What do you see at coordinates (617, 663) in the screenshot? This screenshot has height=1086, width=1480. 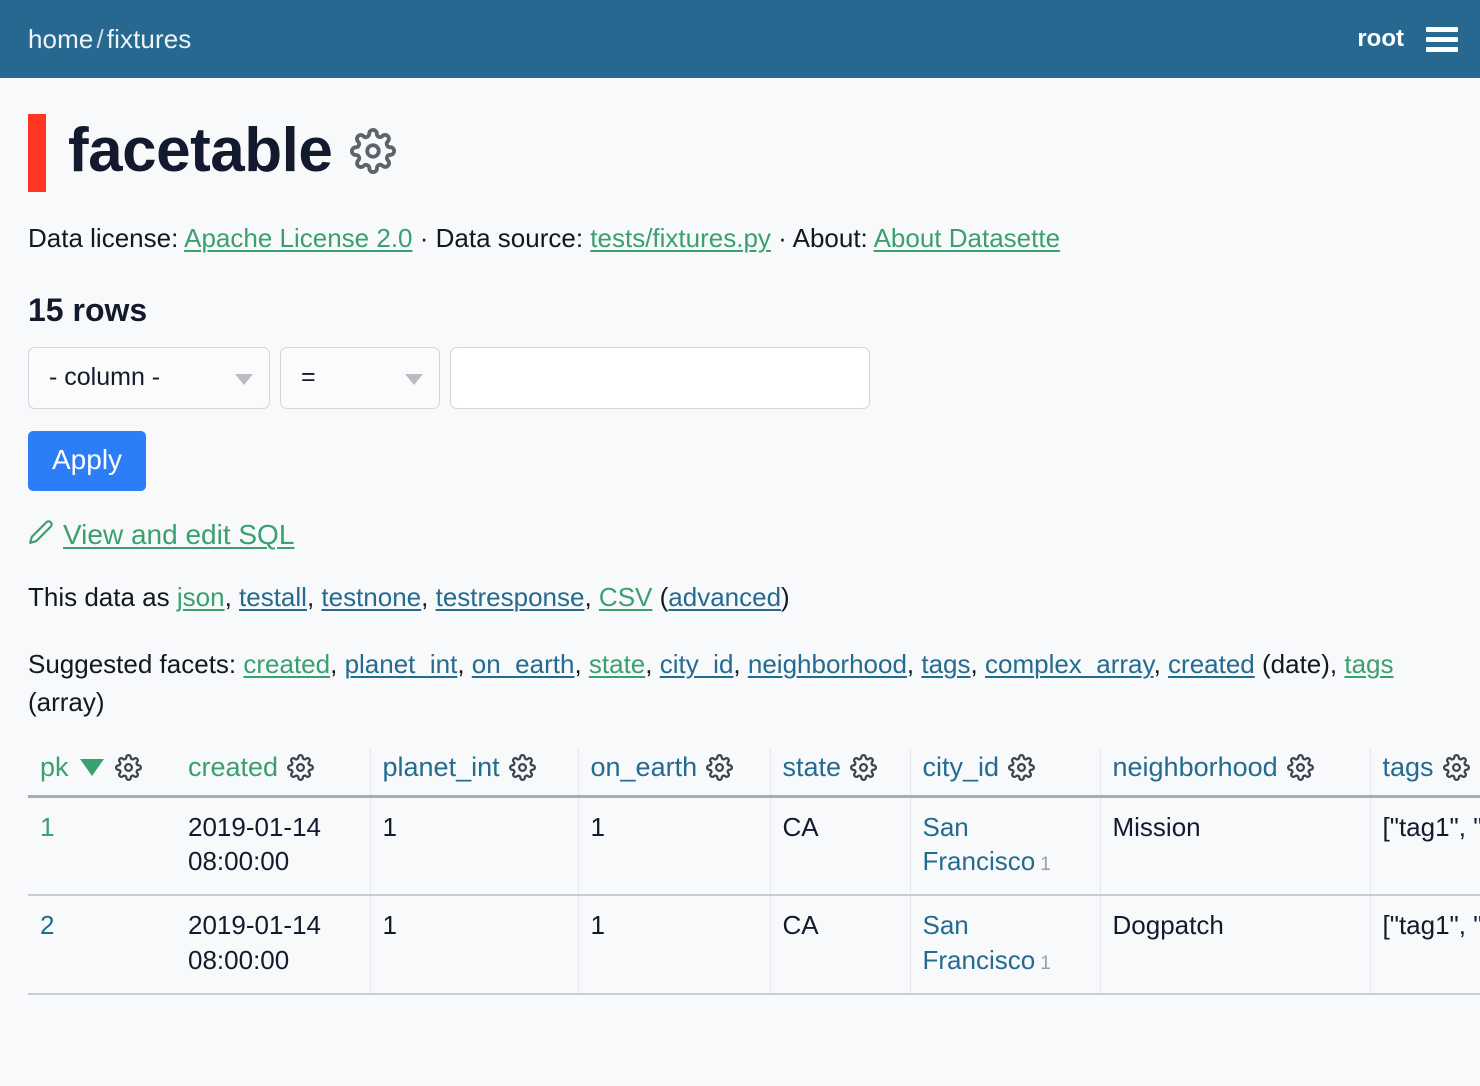 I see `facet-link-state: state` at bounding box center [617, 663].